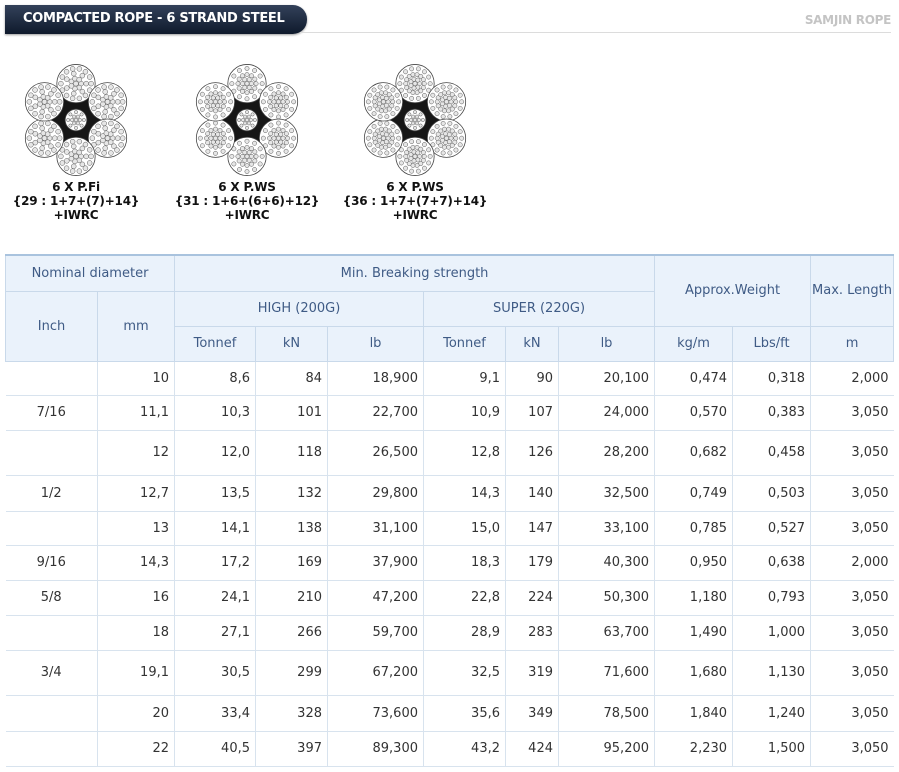 The width and height of the screenshot is (899, 772). Describe the element at coordinates (136, 378) in the screenshot. I see `table-cell: 10` at that location.